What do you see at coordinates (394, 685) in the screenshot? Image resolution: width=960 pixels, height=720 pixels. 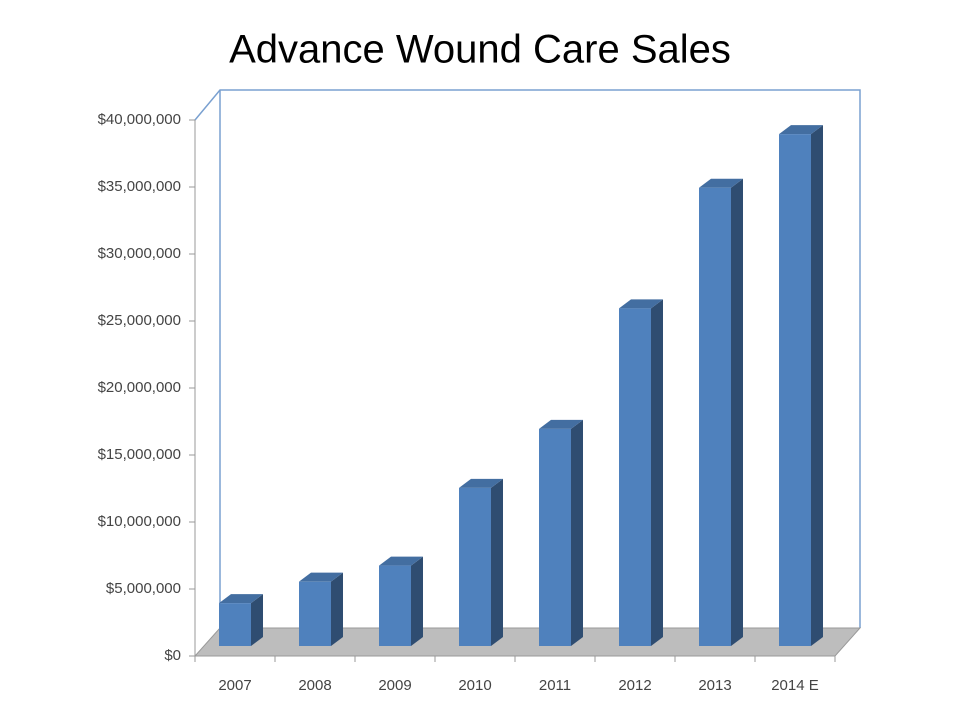 I see `x-tick-label: 2009` at bounding box center [394, 685].